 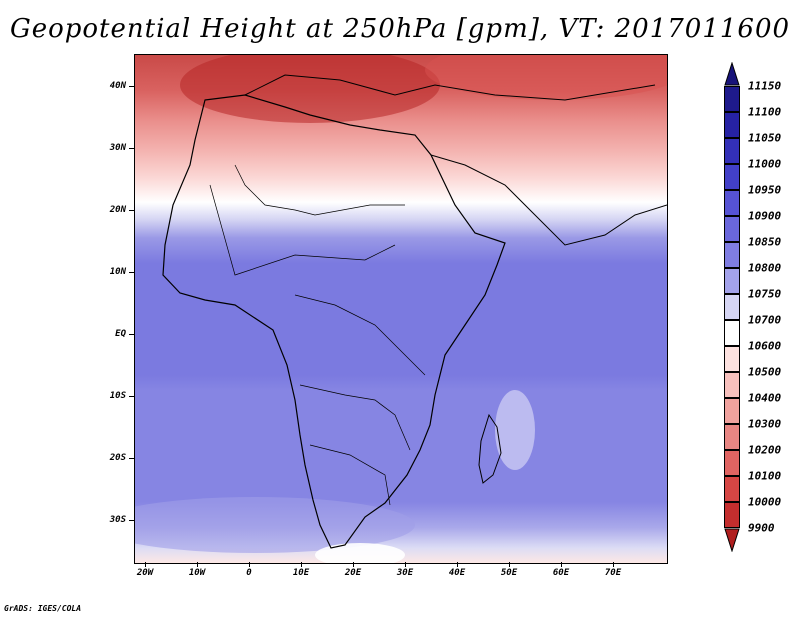 I want to click on colorbar-label: 11000, so click(x=765, y=164).